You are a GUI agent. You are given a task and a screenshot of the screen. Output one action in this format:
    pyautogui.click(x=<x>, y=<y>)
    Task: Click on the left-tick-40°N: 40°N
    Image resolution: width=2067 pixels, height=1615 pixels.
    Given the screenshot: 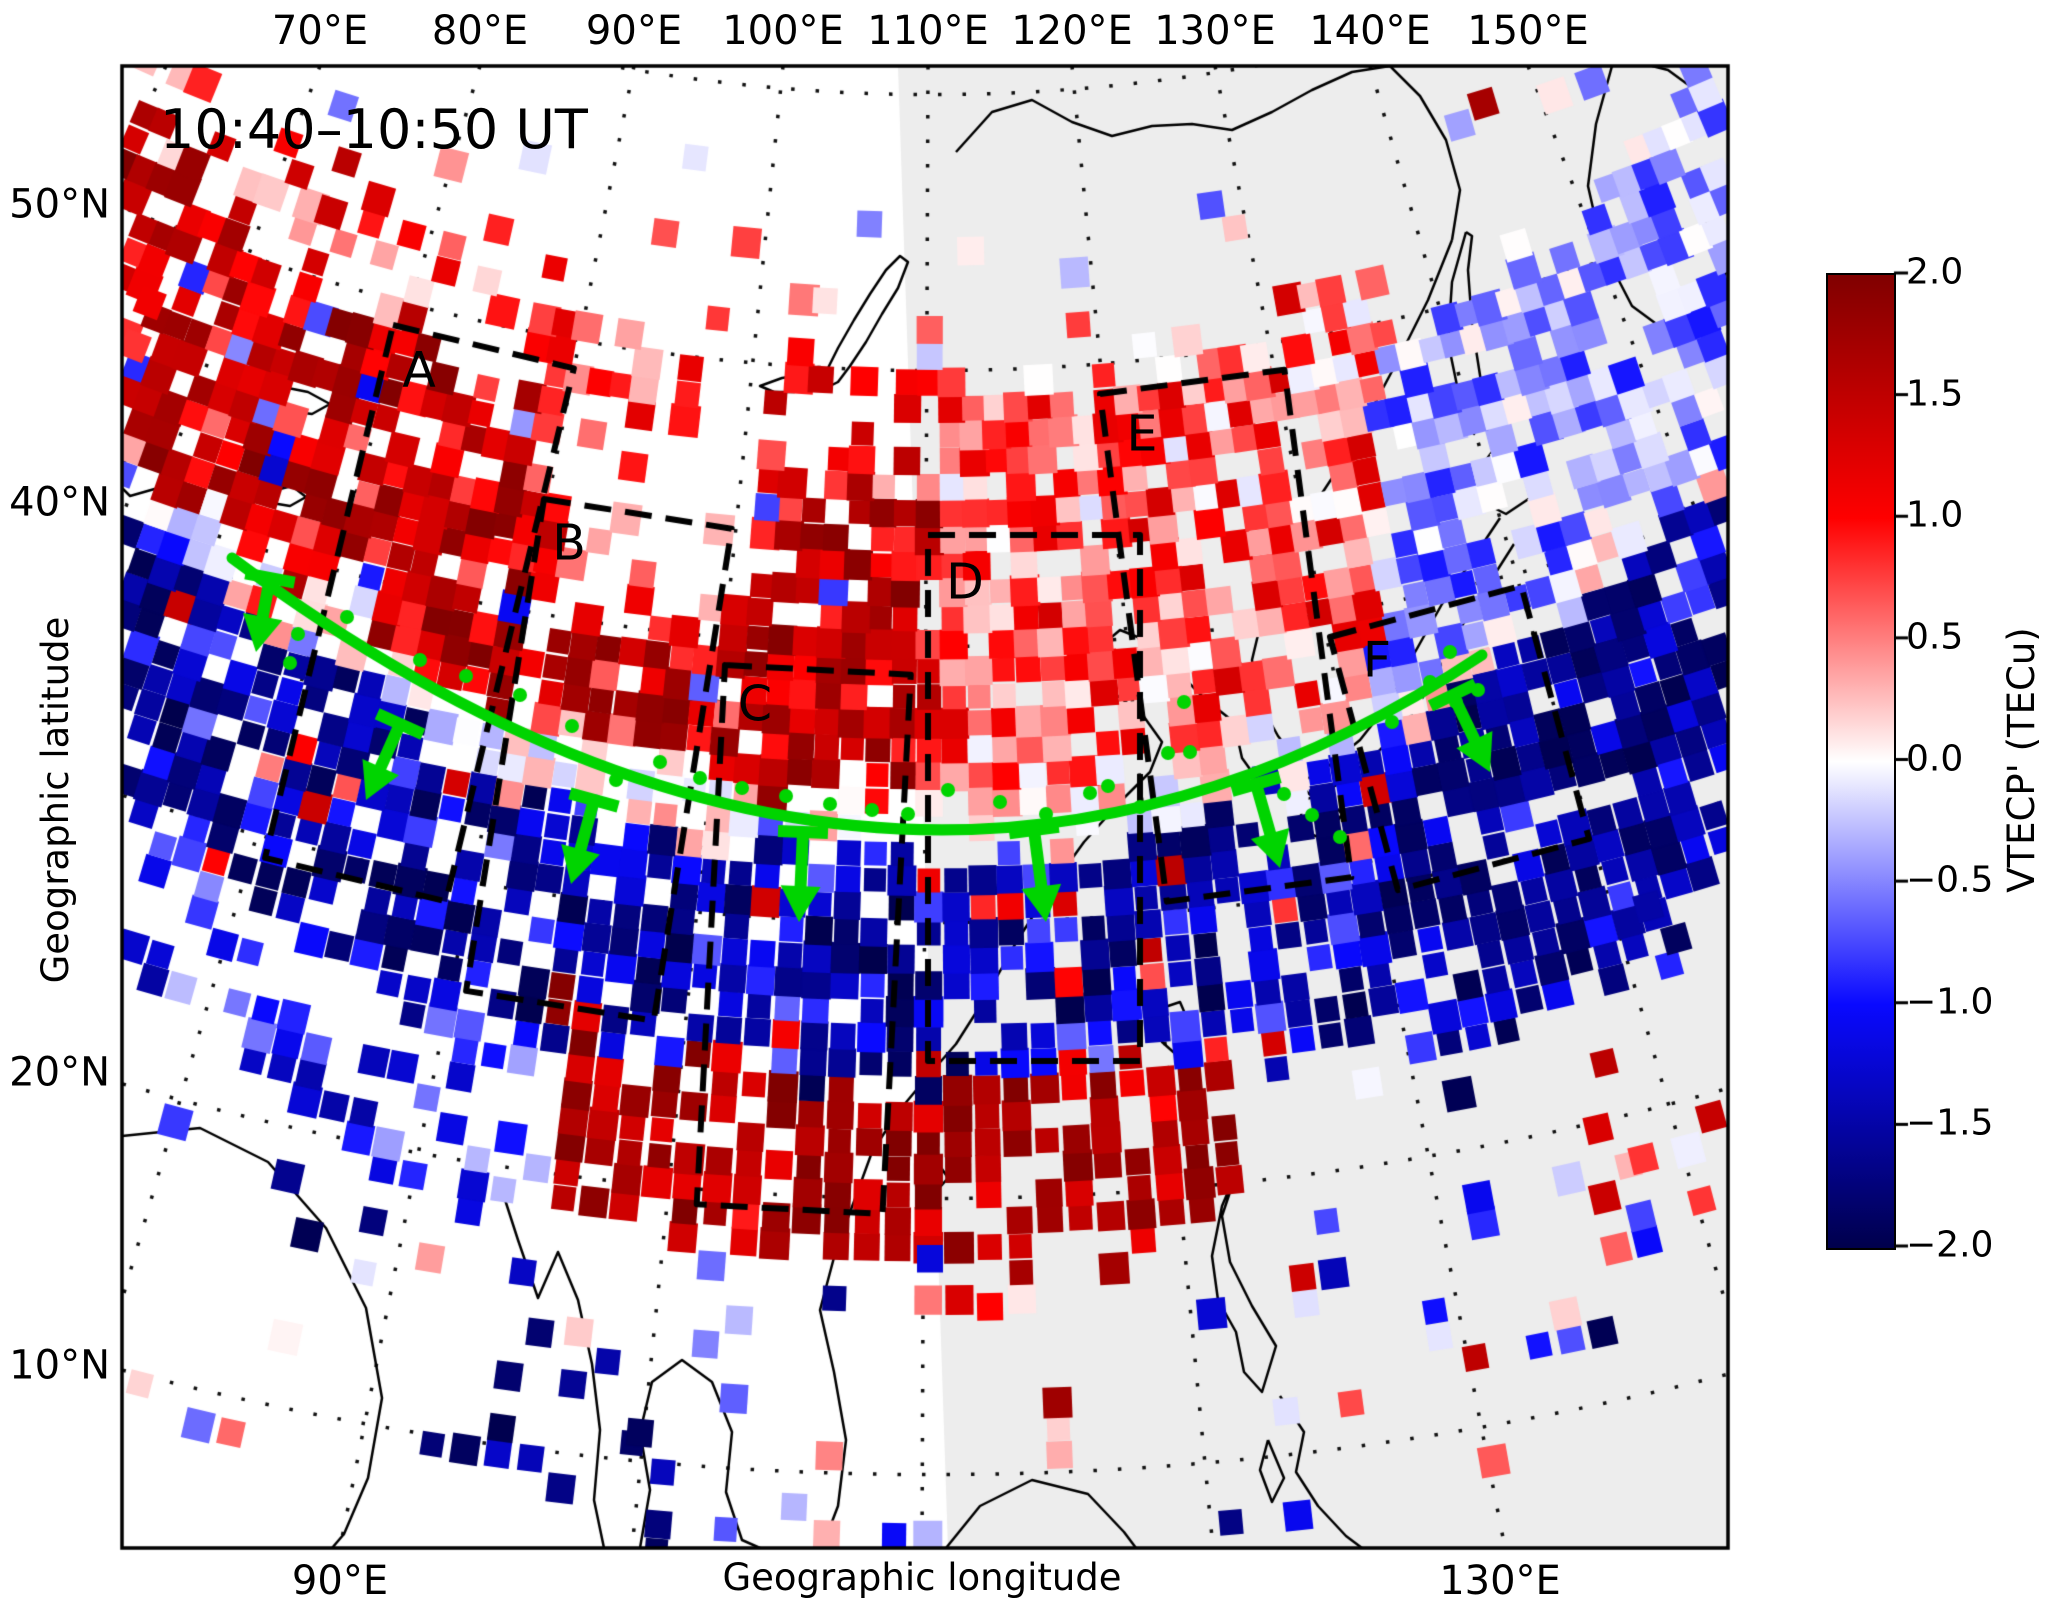 What is the action you would take?
    pyautogui.click(x=59, y=502)
    